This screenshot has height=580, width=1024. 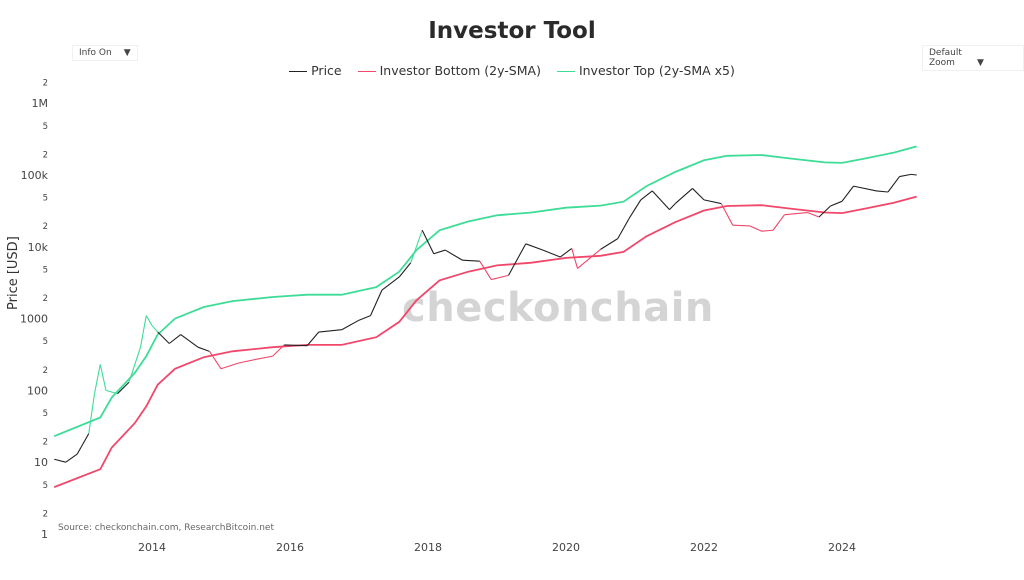 What do you see at coordinates (428, 547) in the screenshot?
I see `x-tick-label: 2018` at bounding box center [428, 547].